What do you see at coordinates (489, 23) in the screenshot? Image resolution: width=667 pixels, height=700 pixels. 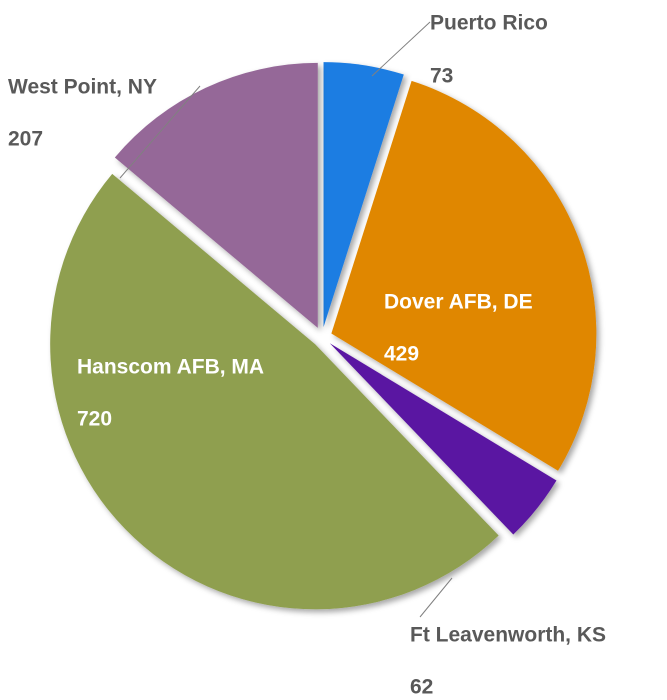 I see `slice-label: Puerto Rico` at bounding box center [489, 23].